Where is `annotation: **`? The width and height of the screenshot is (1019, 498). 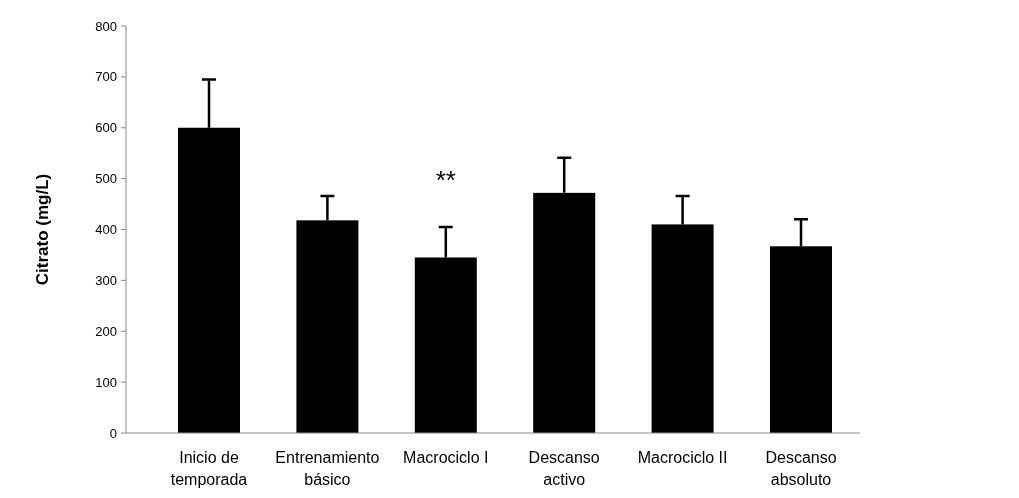
annotation: ** is located at coordinates (445, 180).